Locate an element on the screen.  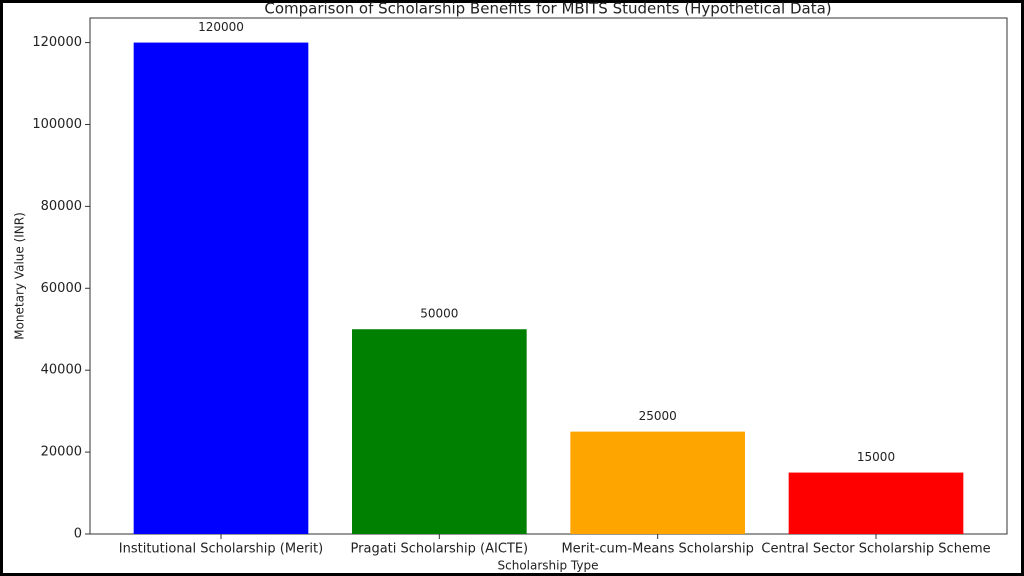
y-tick-label: 80000 is located at coordinates (61, 206).